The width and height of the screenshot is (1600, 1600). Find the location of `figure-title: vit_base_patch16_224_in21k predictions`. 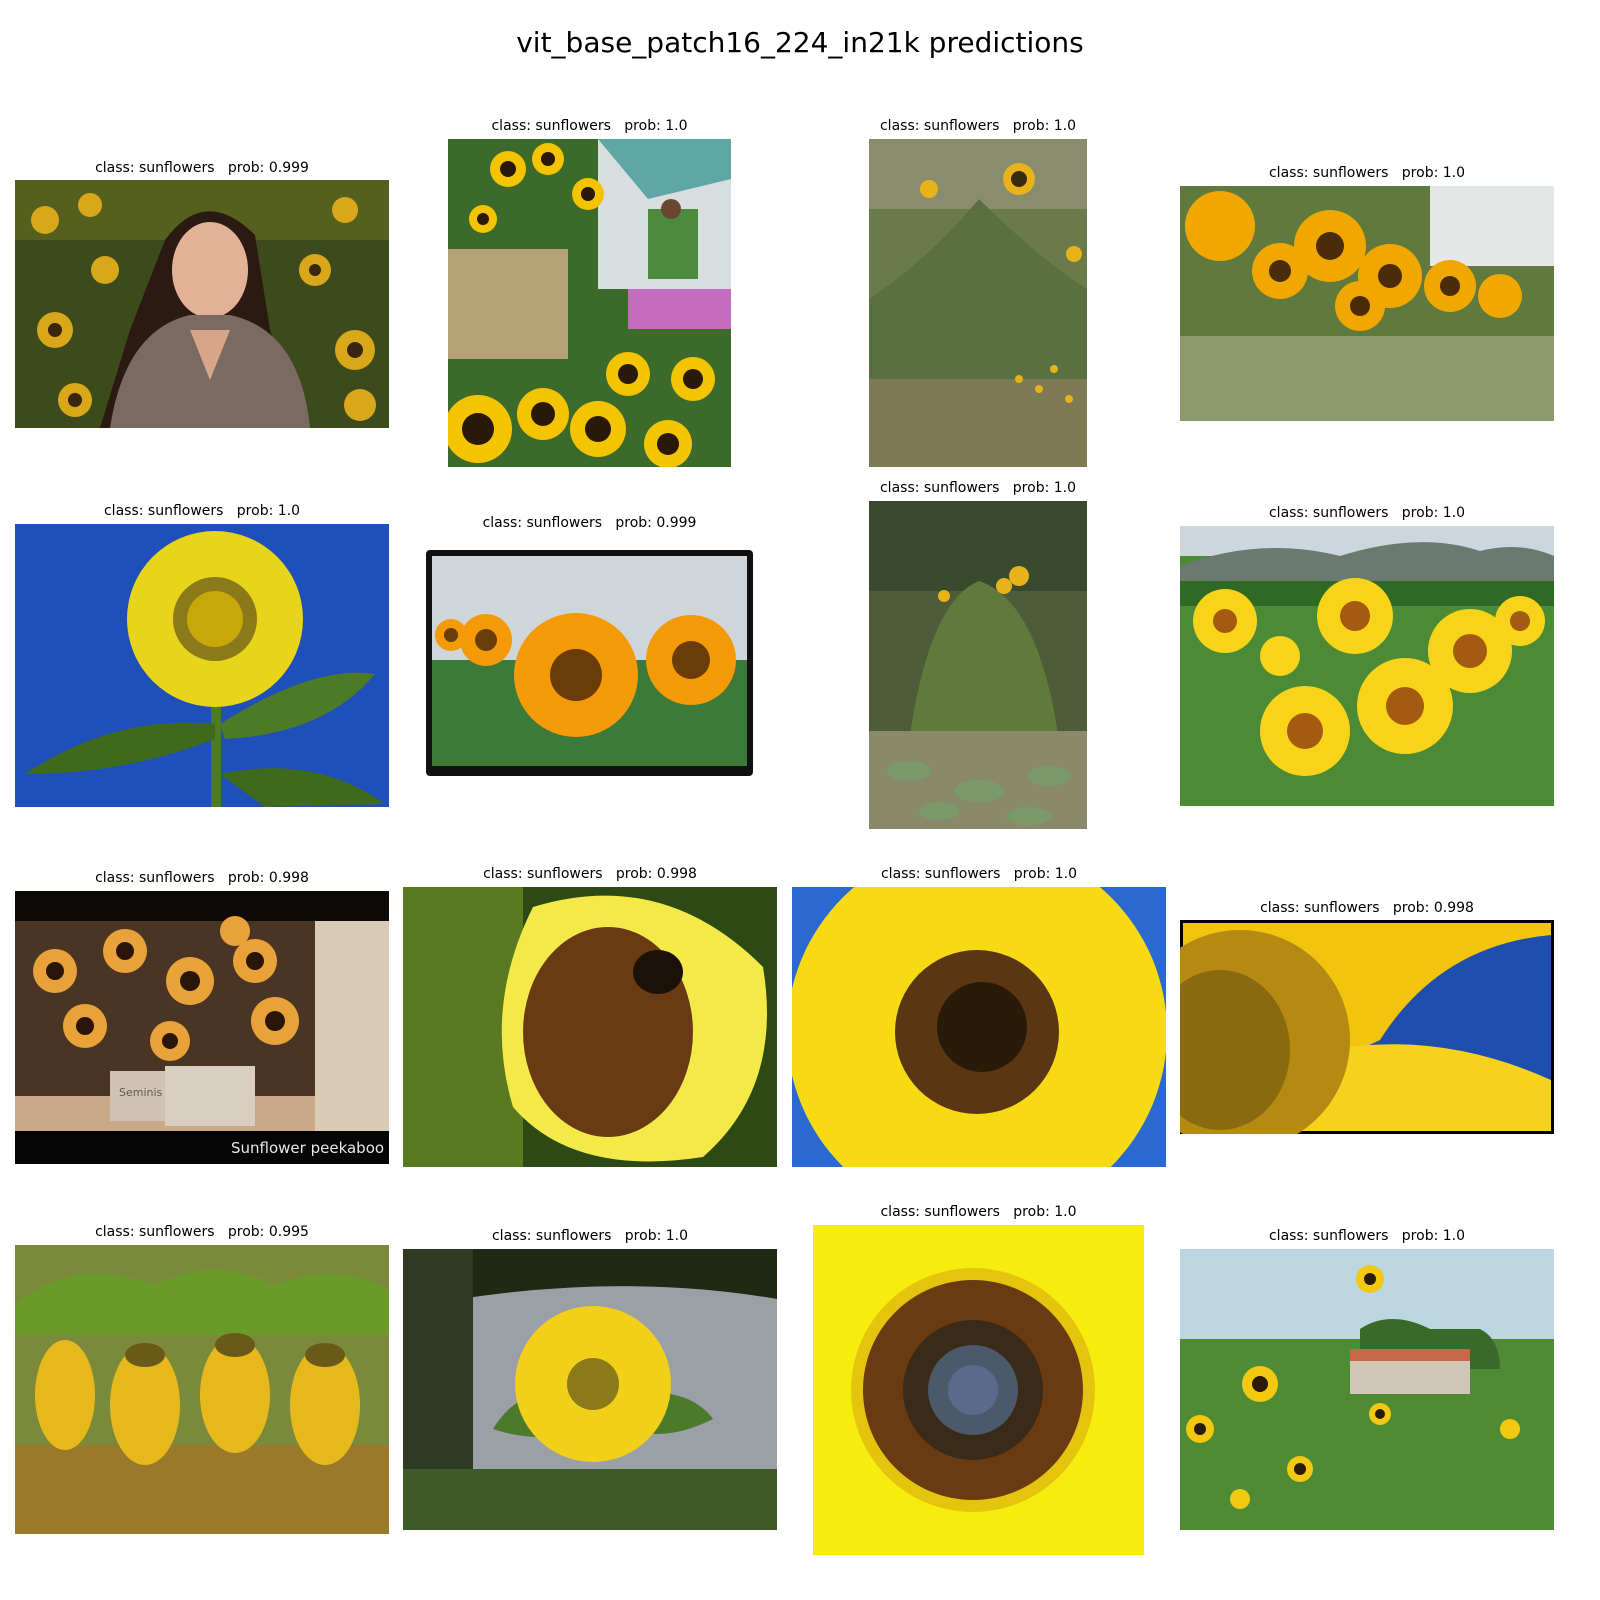

figure-title: vit_base_patch16_224_in21k predictions is located at coordinates (800, 42).